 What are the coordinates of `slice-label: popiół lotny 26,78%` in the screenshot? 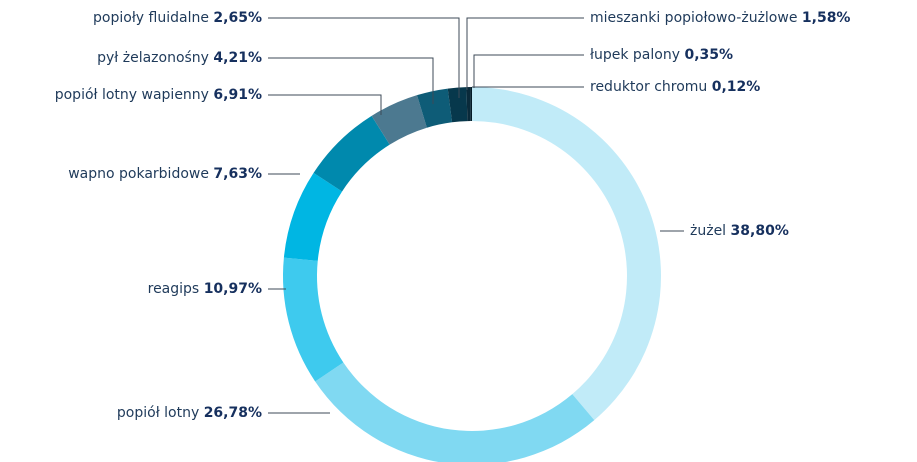 It's located at (189, 413).